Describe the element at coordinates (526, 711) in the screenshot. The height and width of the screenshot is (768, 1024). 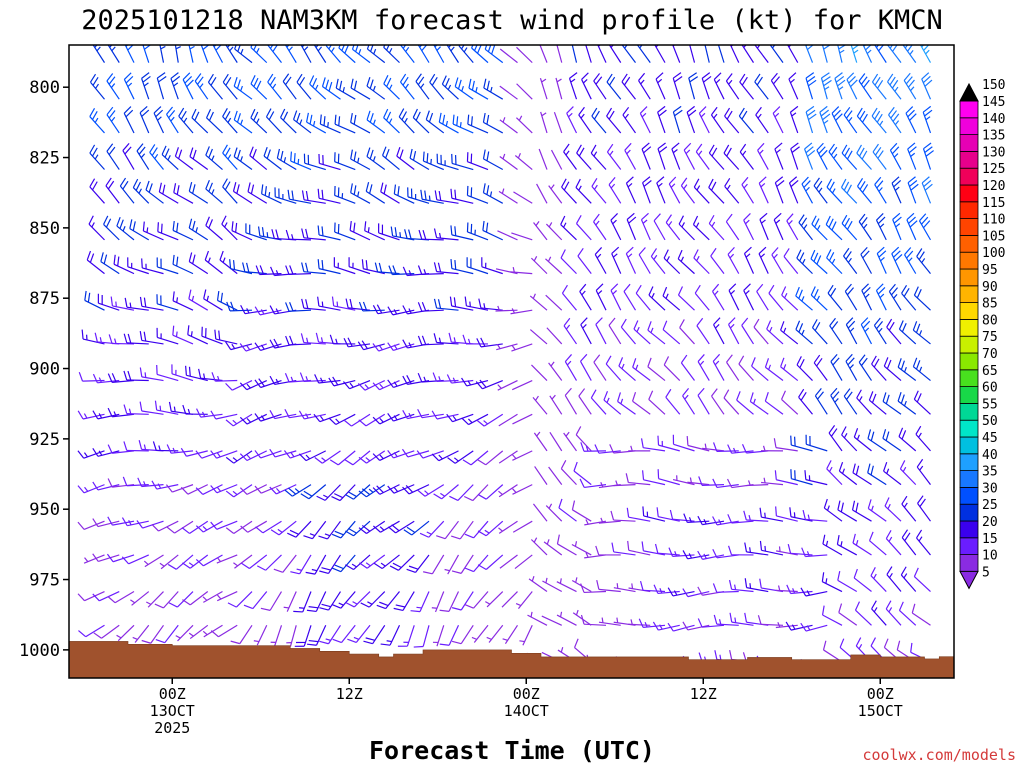
I see `x-tick-label: 14OCT` at that location.